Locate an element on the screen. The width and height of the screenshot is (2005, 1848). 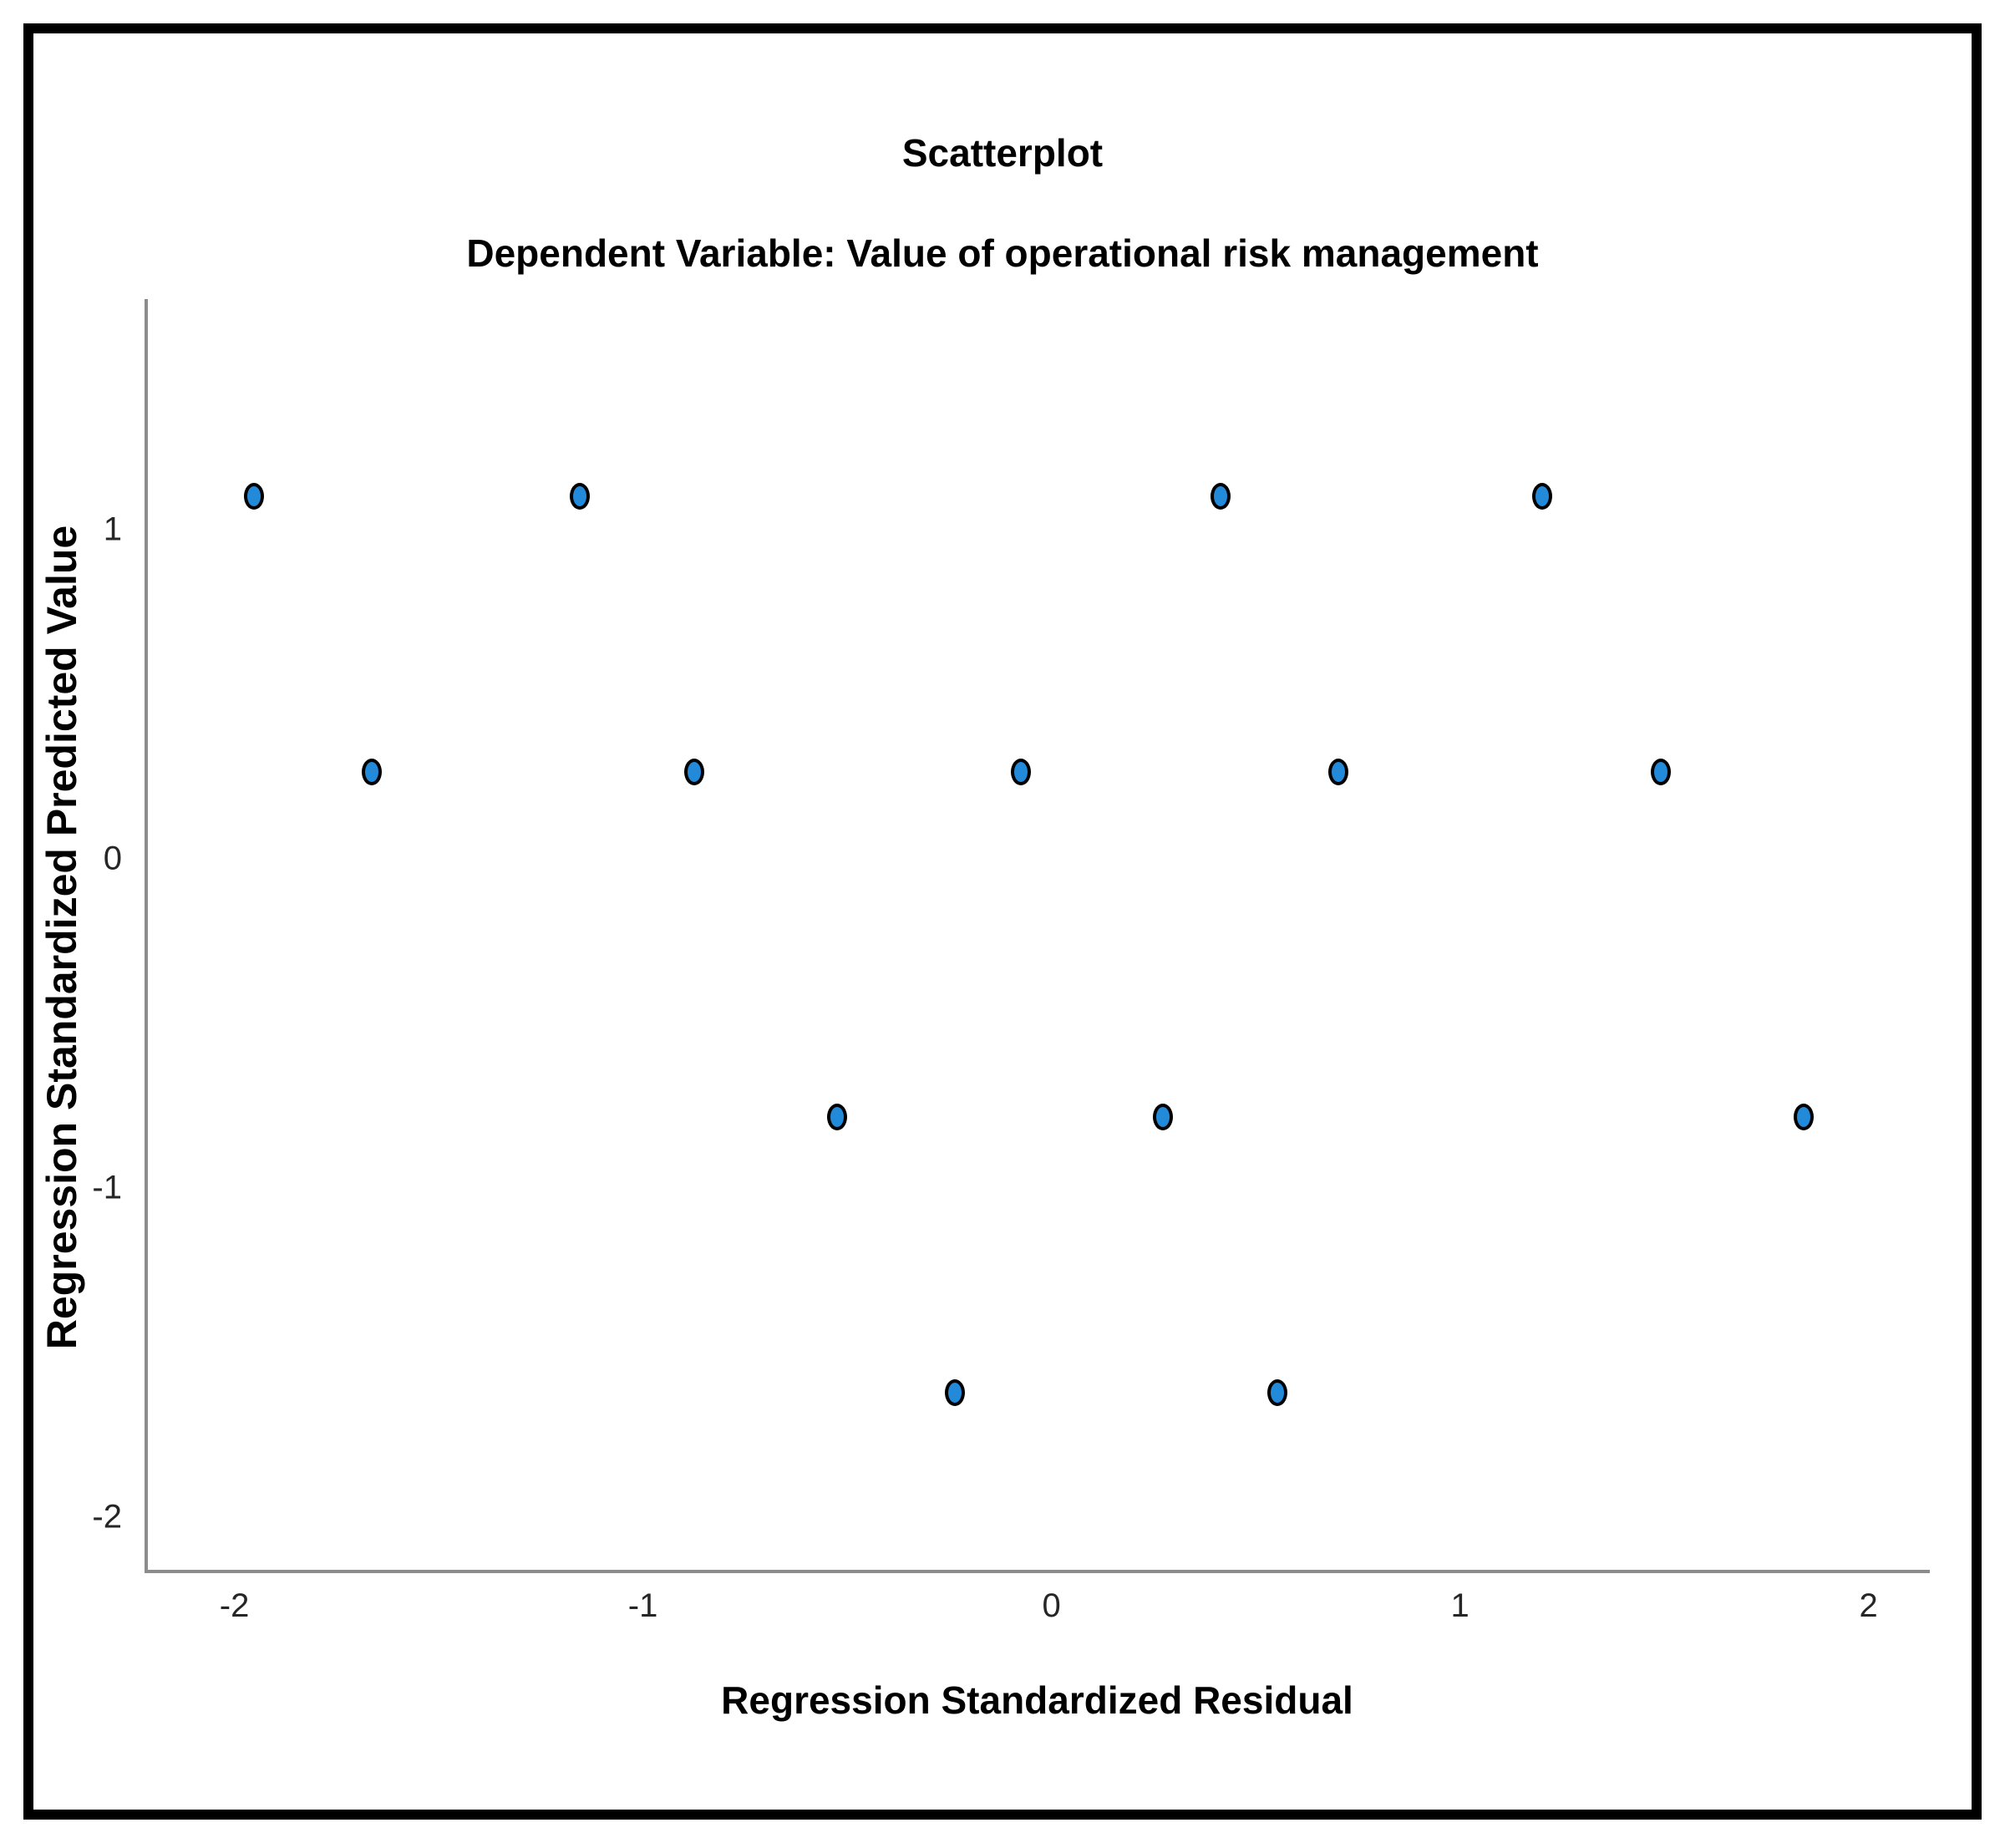
y-tick-label: 1 is located at coordinates (112, 529).